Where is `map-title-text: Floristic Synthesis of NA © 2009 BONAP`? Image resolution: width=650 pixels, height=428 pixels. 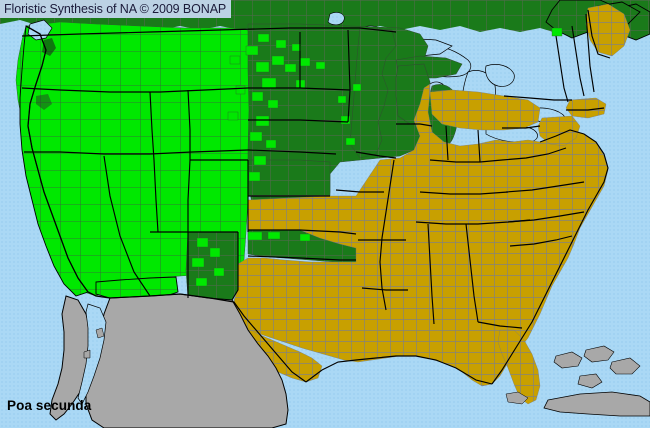 map-title-text: Floristic Synthesis of NA © 2009 BONAP is located at coordinates (115, 9).